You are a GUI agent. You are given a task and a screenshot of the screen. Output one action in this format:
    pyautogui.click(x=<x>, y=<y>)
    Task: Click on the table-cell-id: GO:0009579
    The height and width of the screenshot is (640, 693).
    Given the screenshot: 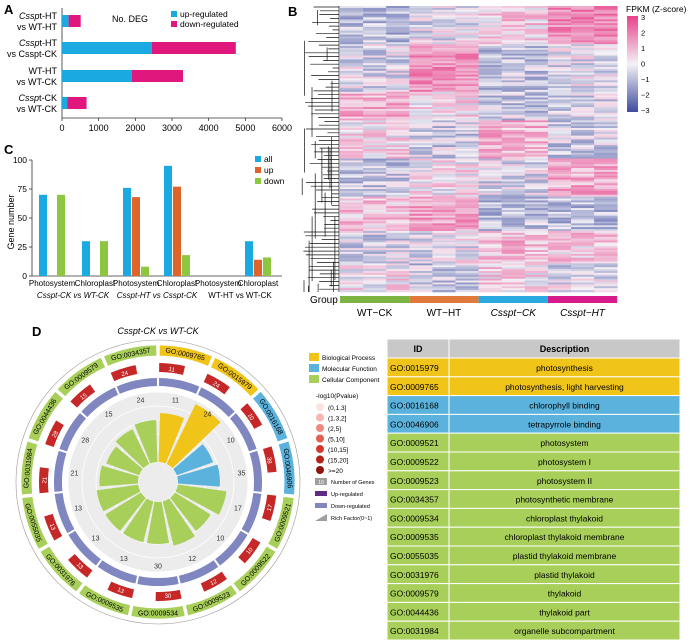 What is the action you would take?
    pyautogui.click(x=414, y=594)
    